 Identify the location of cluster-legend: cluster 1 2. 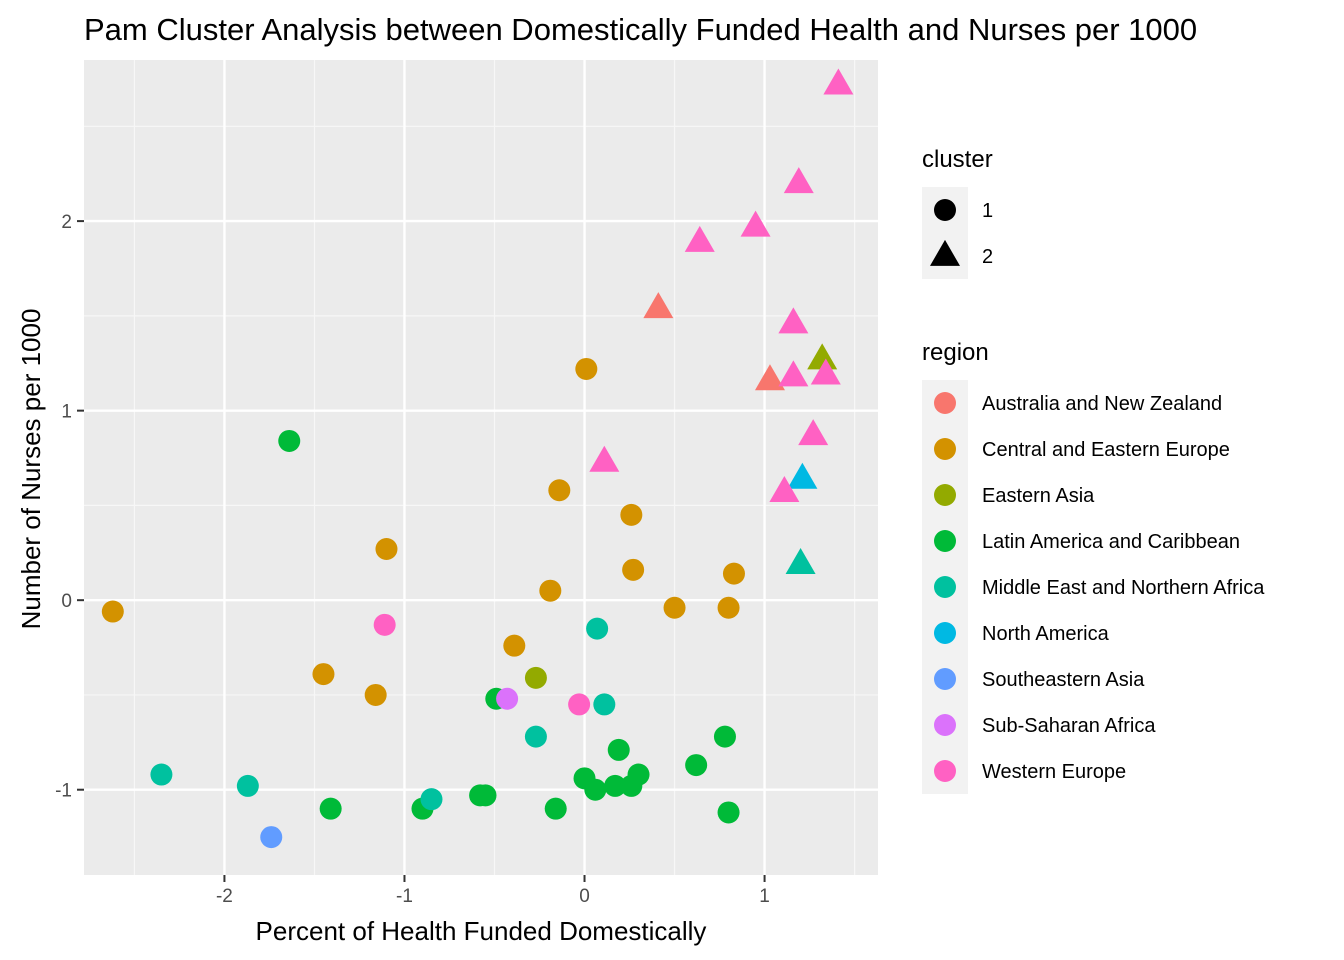
(957, 212).